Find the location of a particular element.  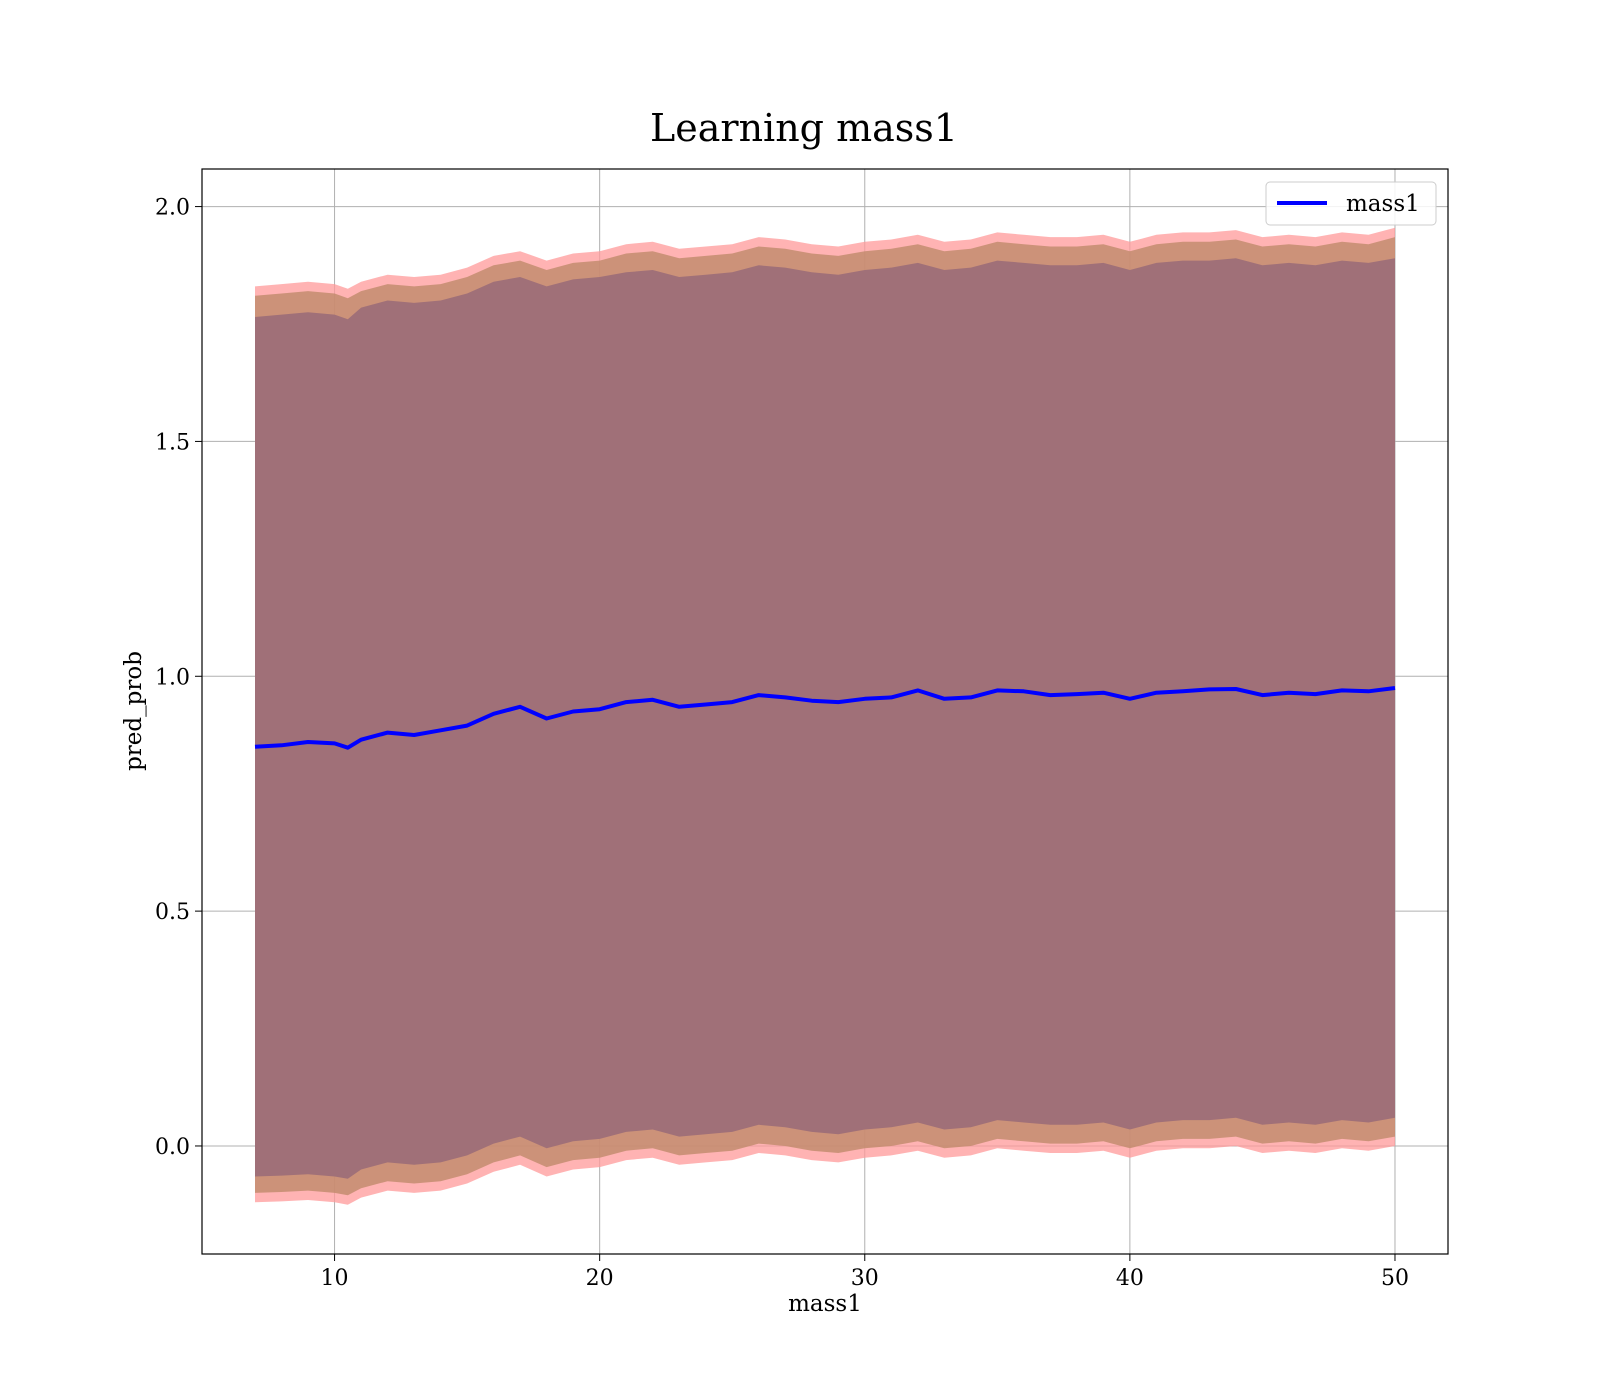

y-tick-label: 0.5 is located at coordinates (172, 912).